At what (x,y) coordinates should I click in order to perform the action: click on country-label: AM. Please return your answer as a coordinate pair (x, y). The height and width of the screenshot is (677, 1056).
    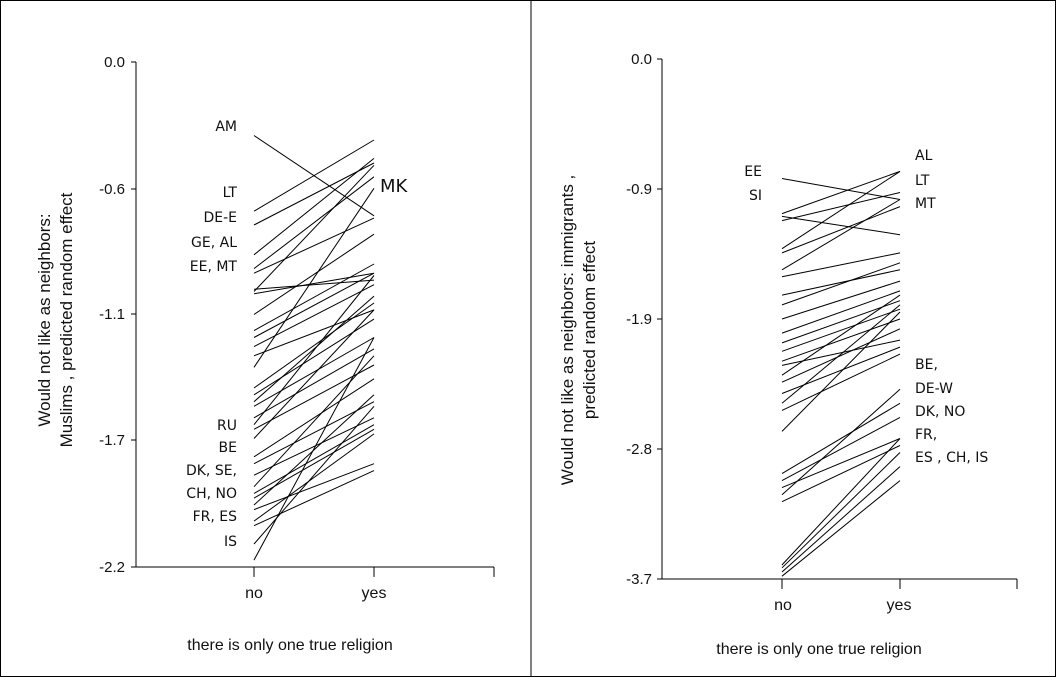
    Looking at the image, I should click on (226, 127).